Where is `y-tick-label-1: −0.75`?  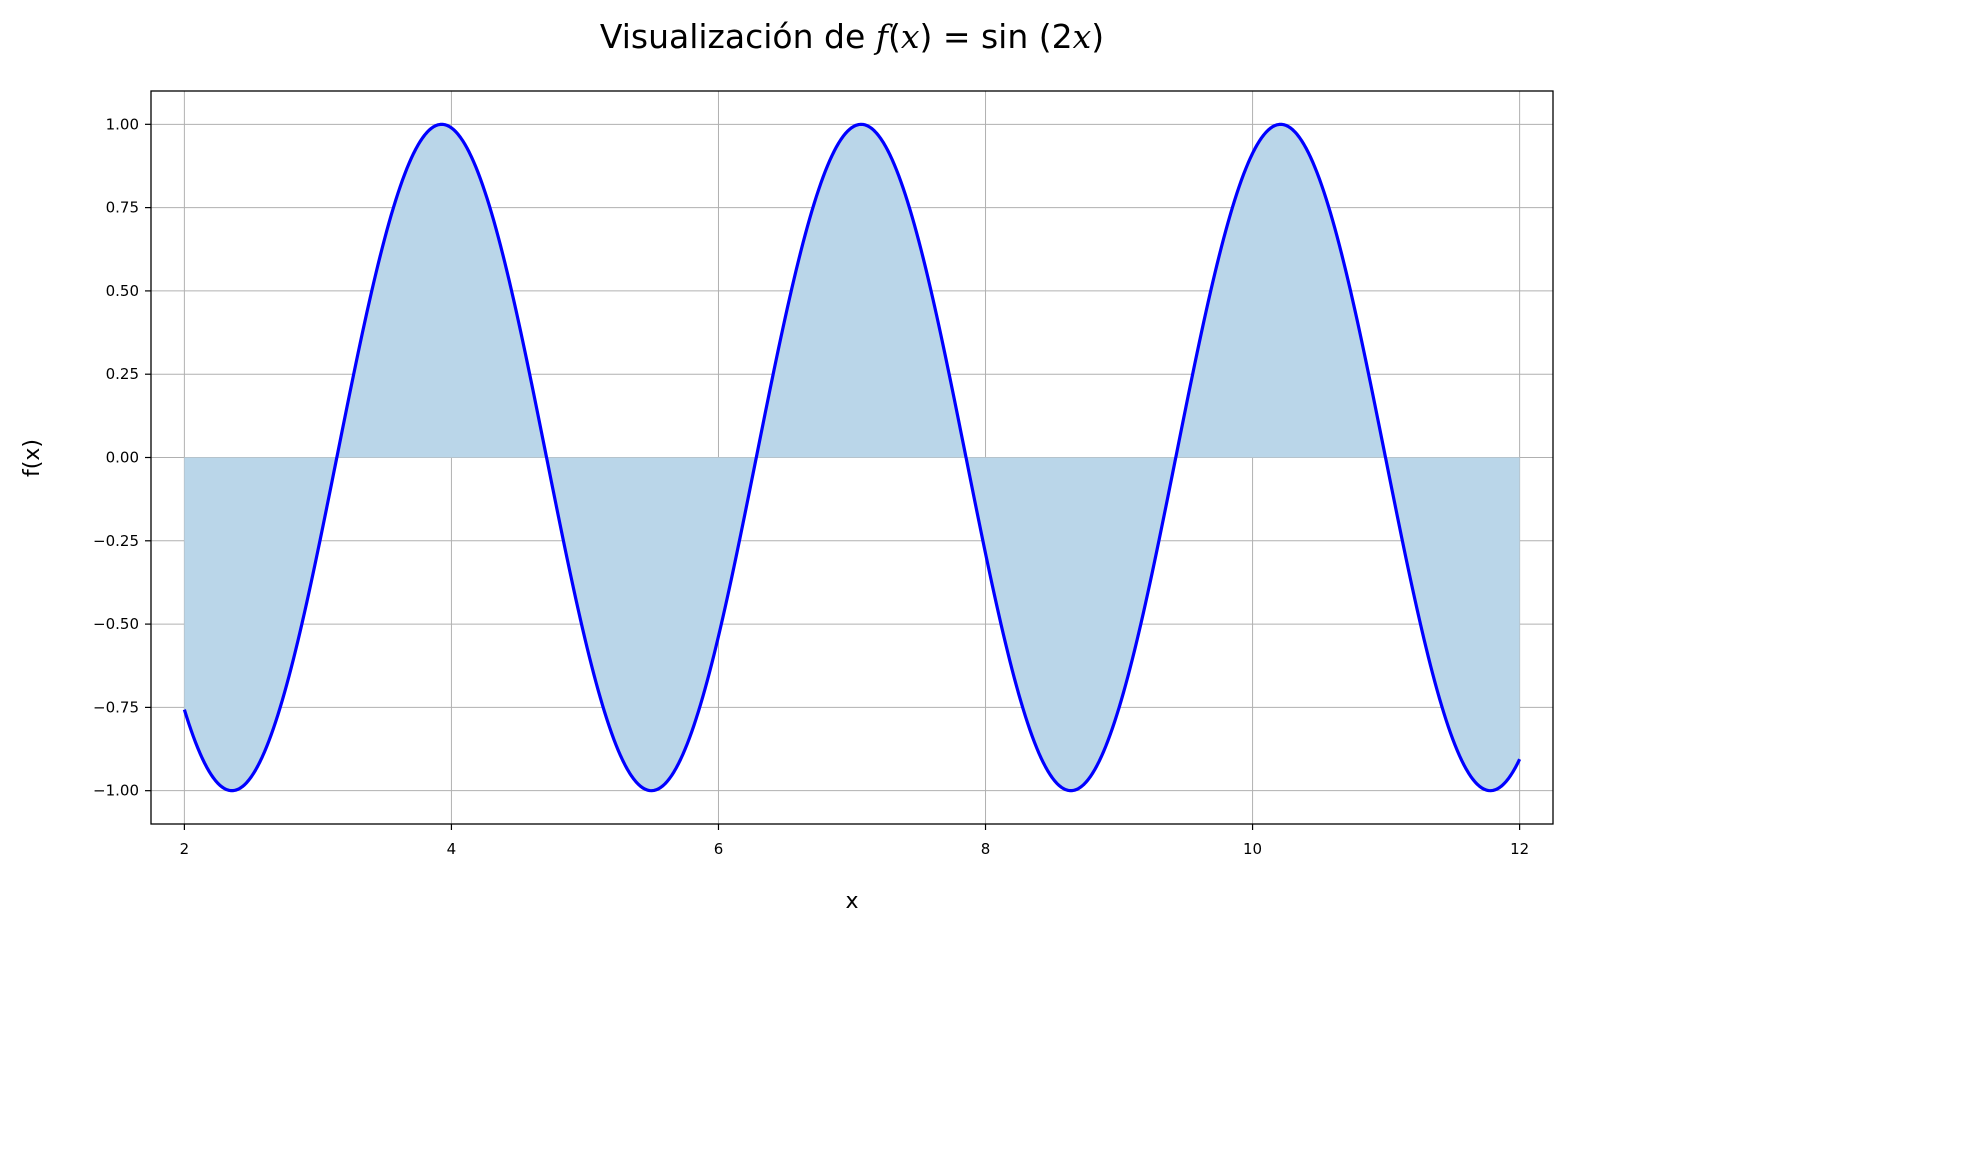
y-tick-label-1: −0.75 is located at coordinates (116, 707).